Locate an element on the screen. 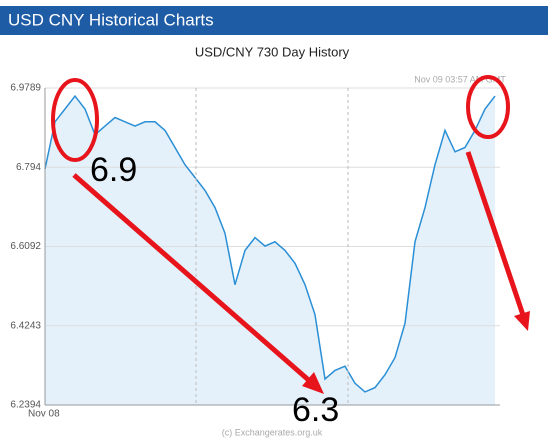 The height and width of the screenshot is (439, 548). chart-title: USD/CNY 730 Day History is located at coordinates (272, 51).